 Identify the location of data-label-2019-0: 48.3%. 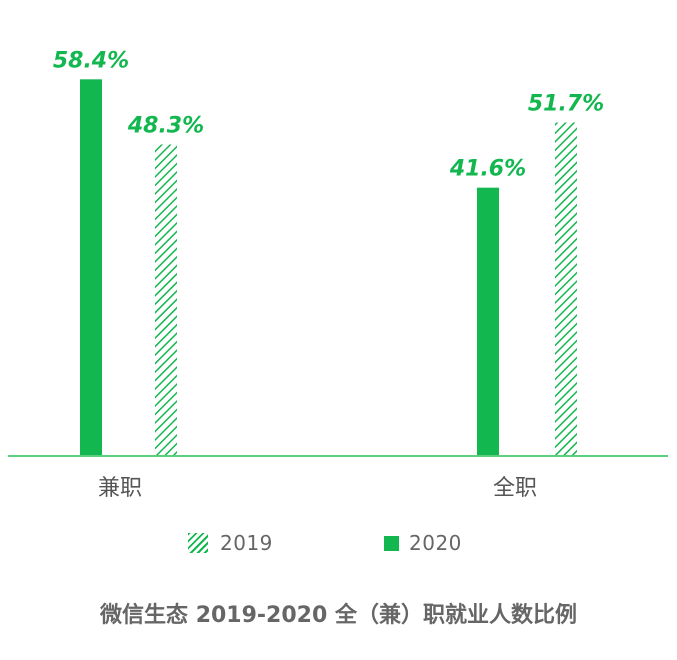
(165, 125).